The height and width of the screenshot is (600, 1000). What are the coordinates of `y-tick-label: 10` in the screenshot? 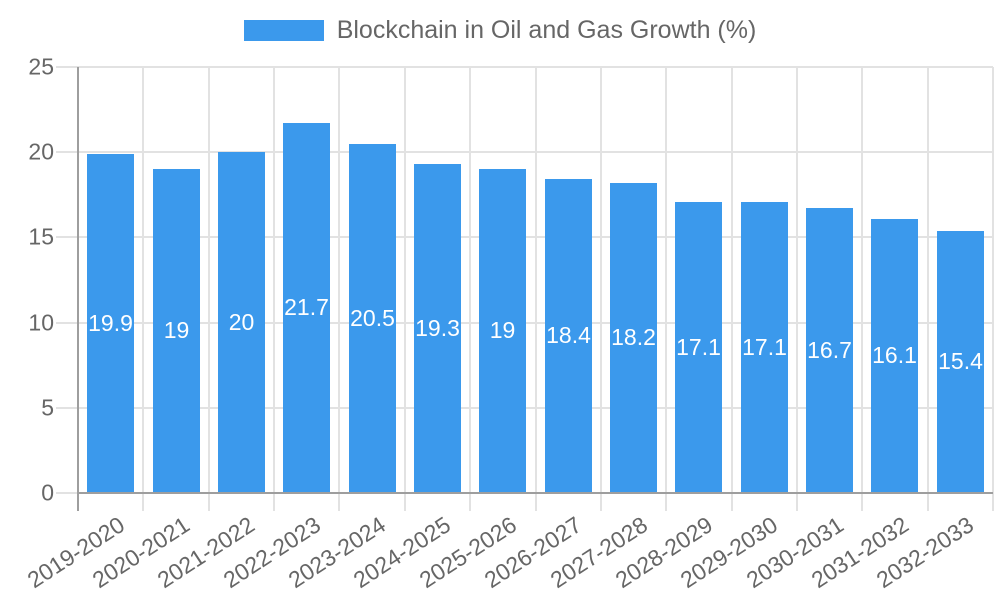 It's located at (41, 322).